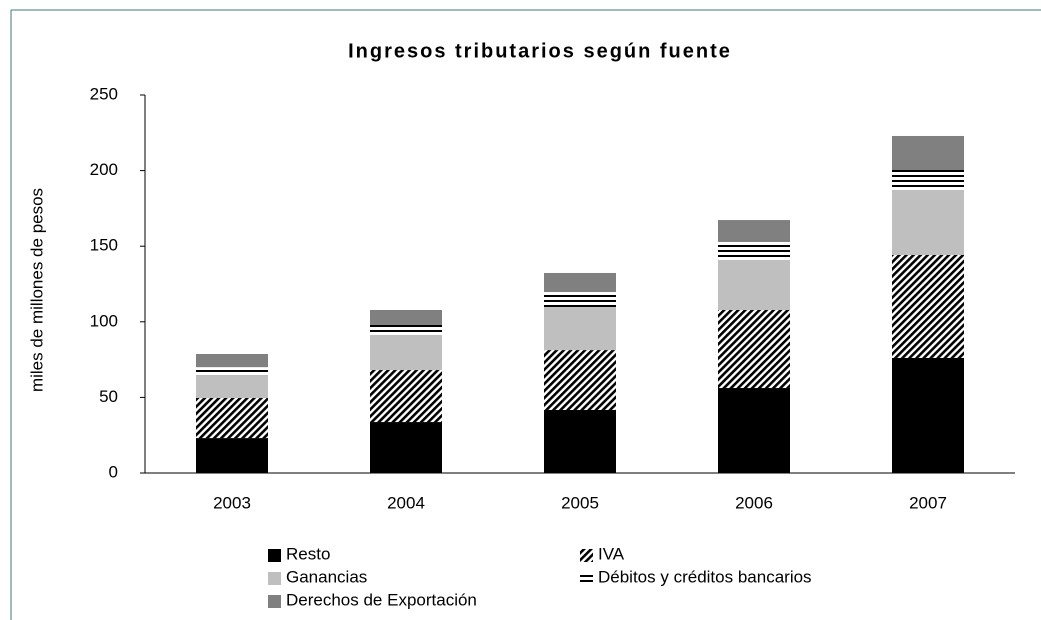 The height and width of the screenshot is (620, 1041). What do you see at coordinates (928, 502) in the screenshot?
I see `x-tick-label: 2007` at bounding box center [928, 502].